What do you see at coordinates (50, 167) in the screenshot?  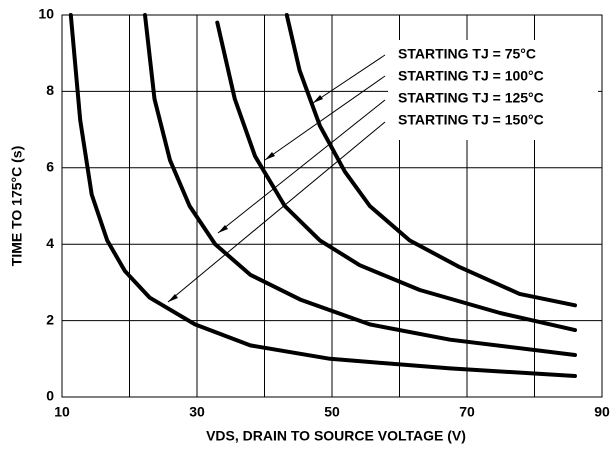 I see `y-tick-label: 6` at bounding box center [50, 167].